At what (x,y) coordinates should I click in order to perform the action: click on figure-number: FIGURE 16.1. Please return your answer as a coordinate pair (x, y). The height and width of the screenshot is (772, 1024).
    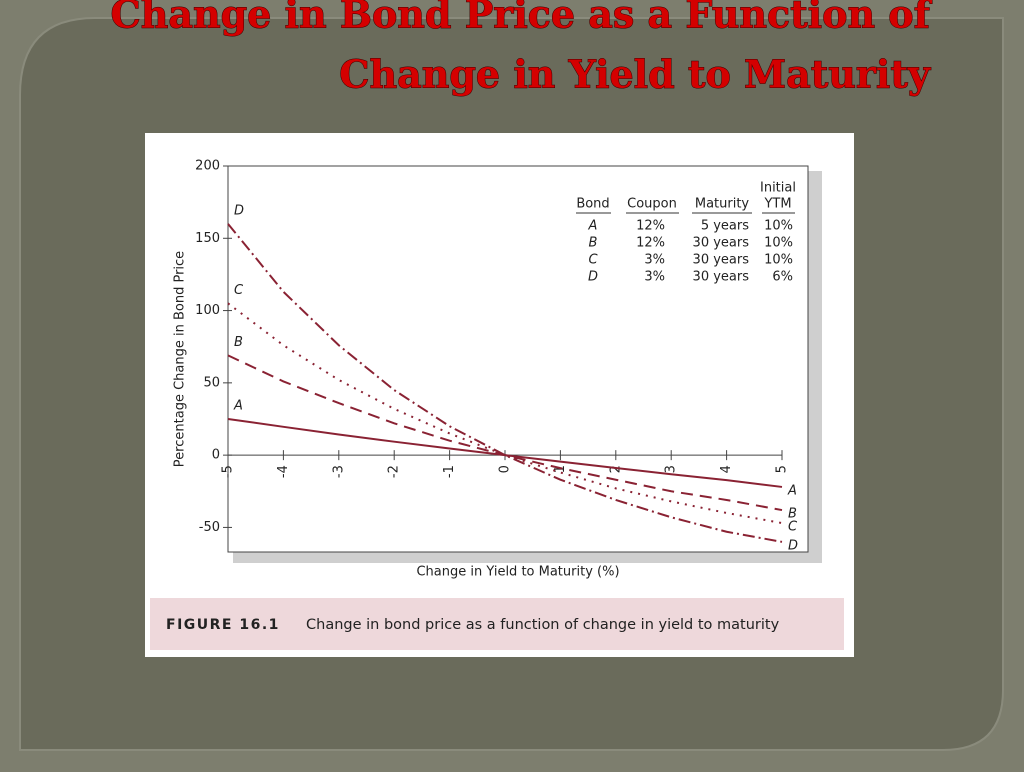
    Looking at the image, I should click on (223, 625).